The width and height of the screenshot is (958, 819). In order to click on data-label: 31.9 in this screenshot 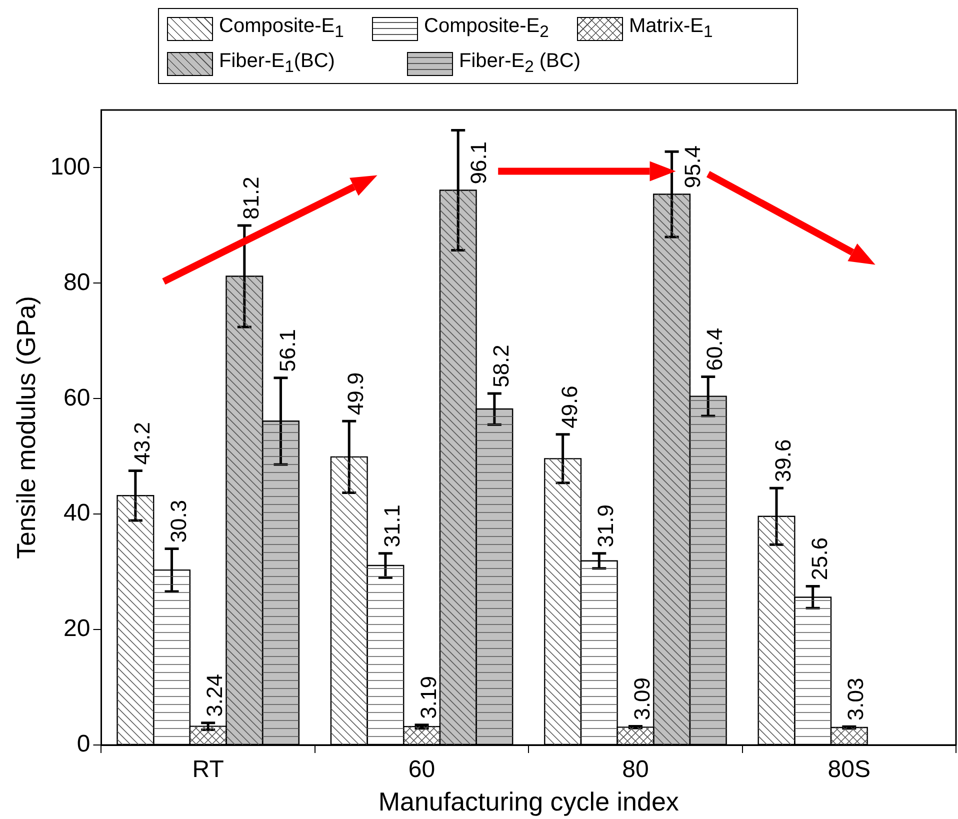, I will do `click(605, 526)`.